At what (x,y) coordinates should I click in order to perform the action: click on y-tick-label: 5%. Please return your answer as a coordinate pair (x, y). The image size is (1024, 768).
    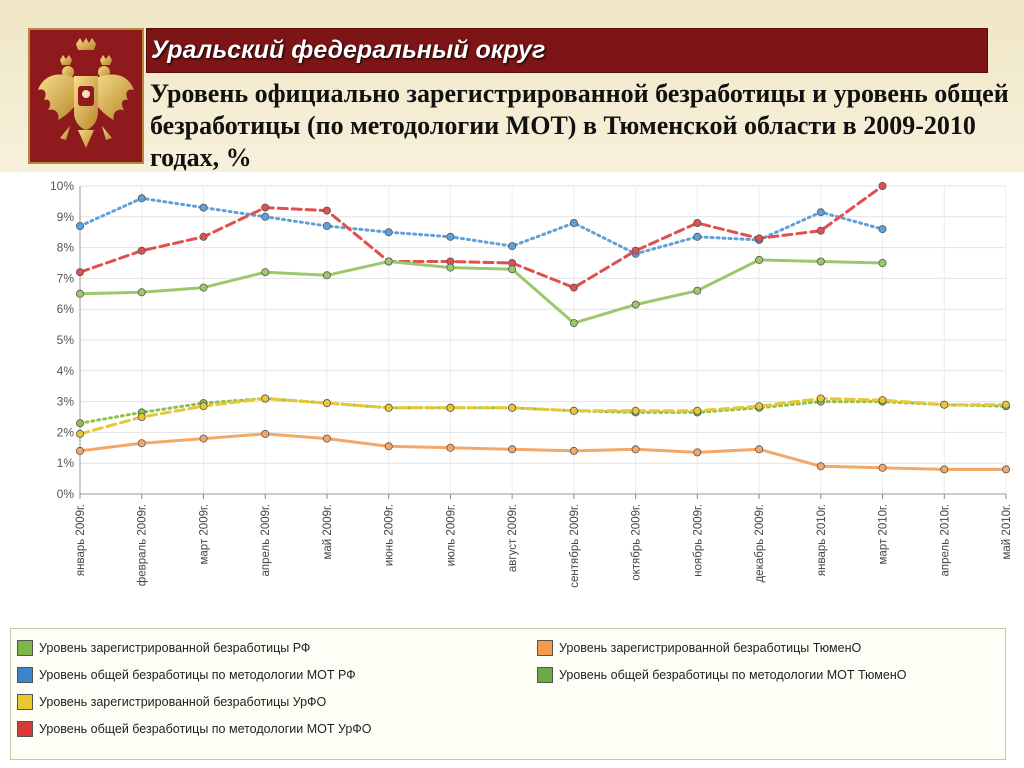
    Looking at the image, I should click on (66, 340).